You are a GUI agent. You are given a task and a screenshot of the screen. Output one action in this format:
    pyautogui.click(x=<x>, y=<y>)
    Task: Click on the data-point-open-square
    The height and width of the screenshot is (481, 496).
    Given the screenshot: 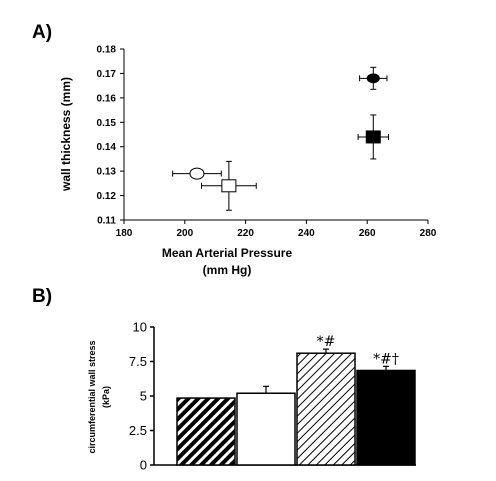 What is the action you would take?
    pyautogui.click(x=229, y=186)
    